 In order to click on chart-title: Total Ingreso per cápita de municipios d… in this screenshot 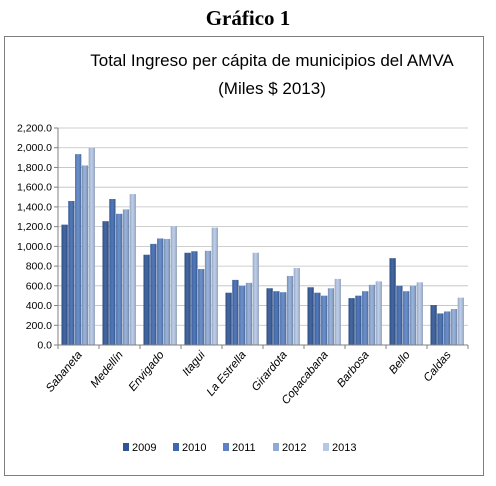, I will do `click(272, 60)`.